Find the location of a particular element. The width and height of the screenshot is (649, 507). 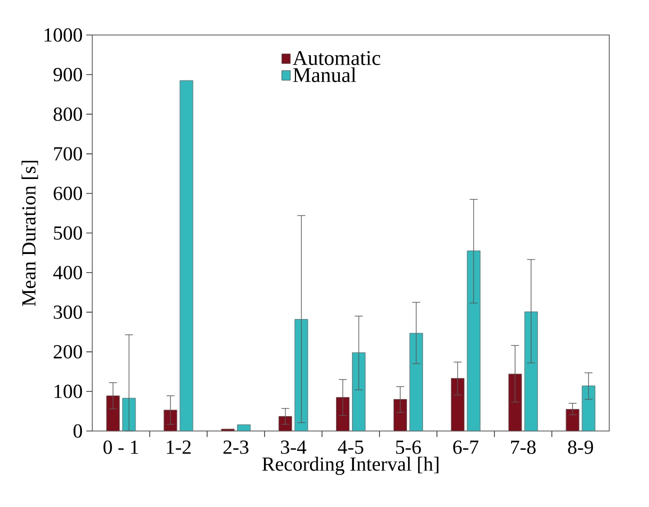

y-tick-label: 400 is located at coordinates (67, 273).